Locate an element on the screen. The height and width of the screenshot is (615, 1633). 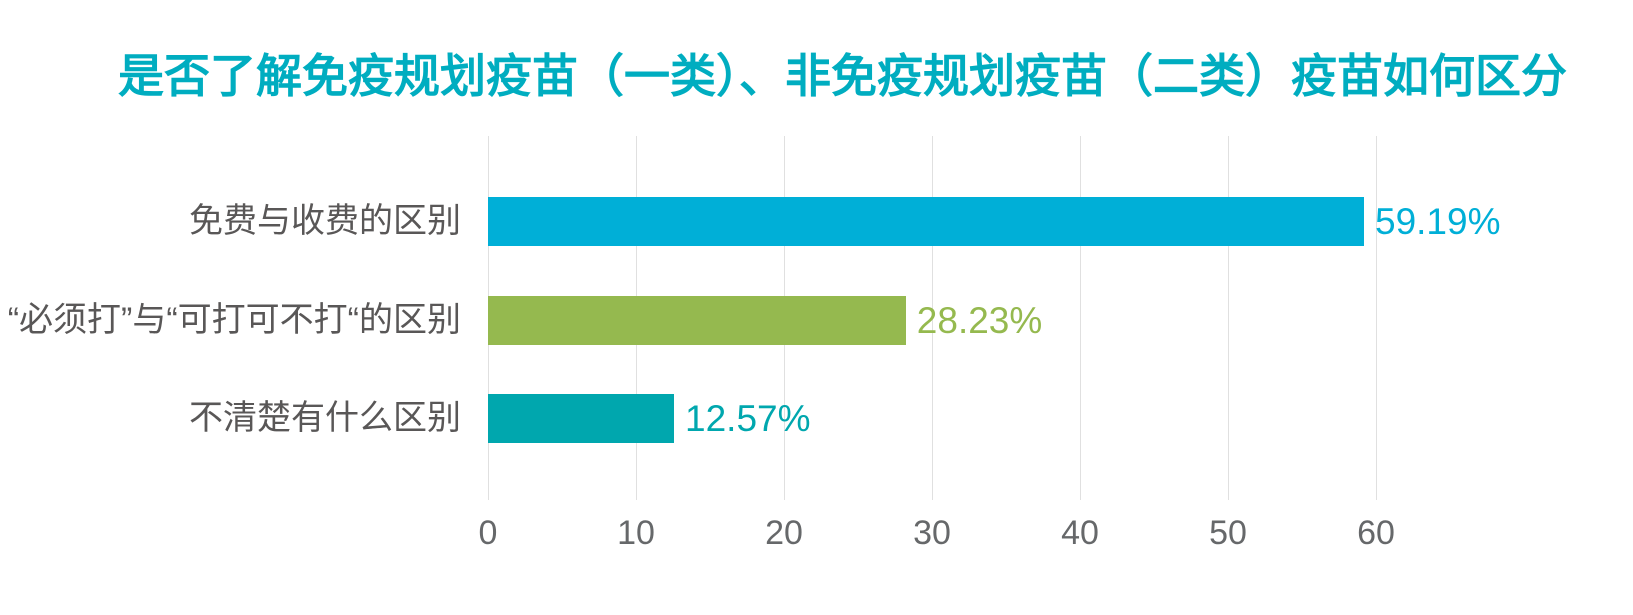
bar-row: “必须打”与“可打可不打“的区别 28.23% is located at coordinates (816, 320).